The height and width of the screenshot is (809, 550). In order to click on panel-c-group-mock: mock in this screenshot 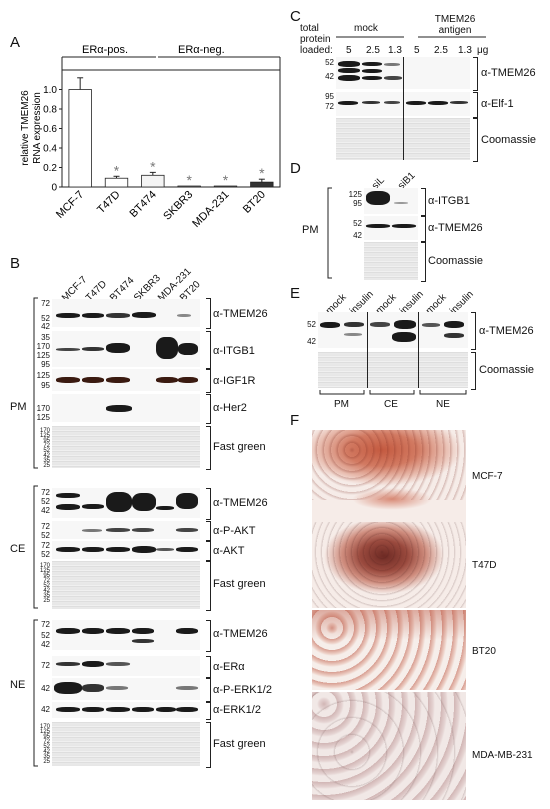, I will do `click(366, 28)`.